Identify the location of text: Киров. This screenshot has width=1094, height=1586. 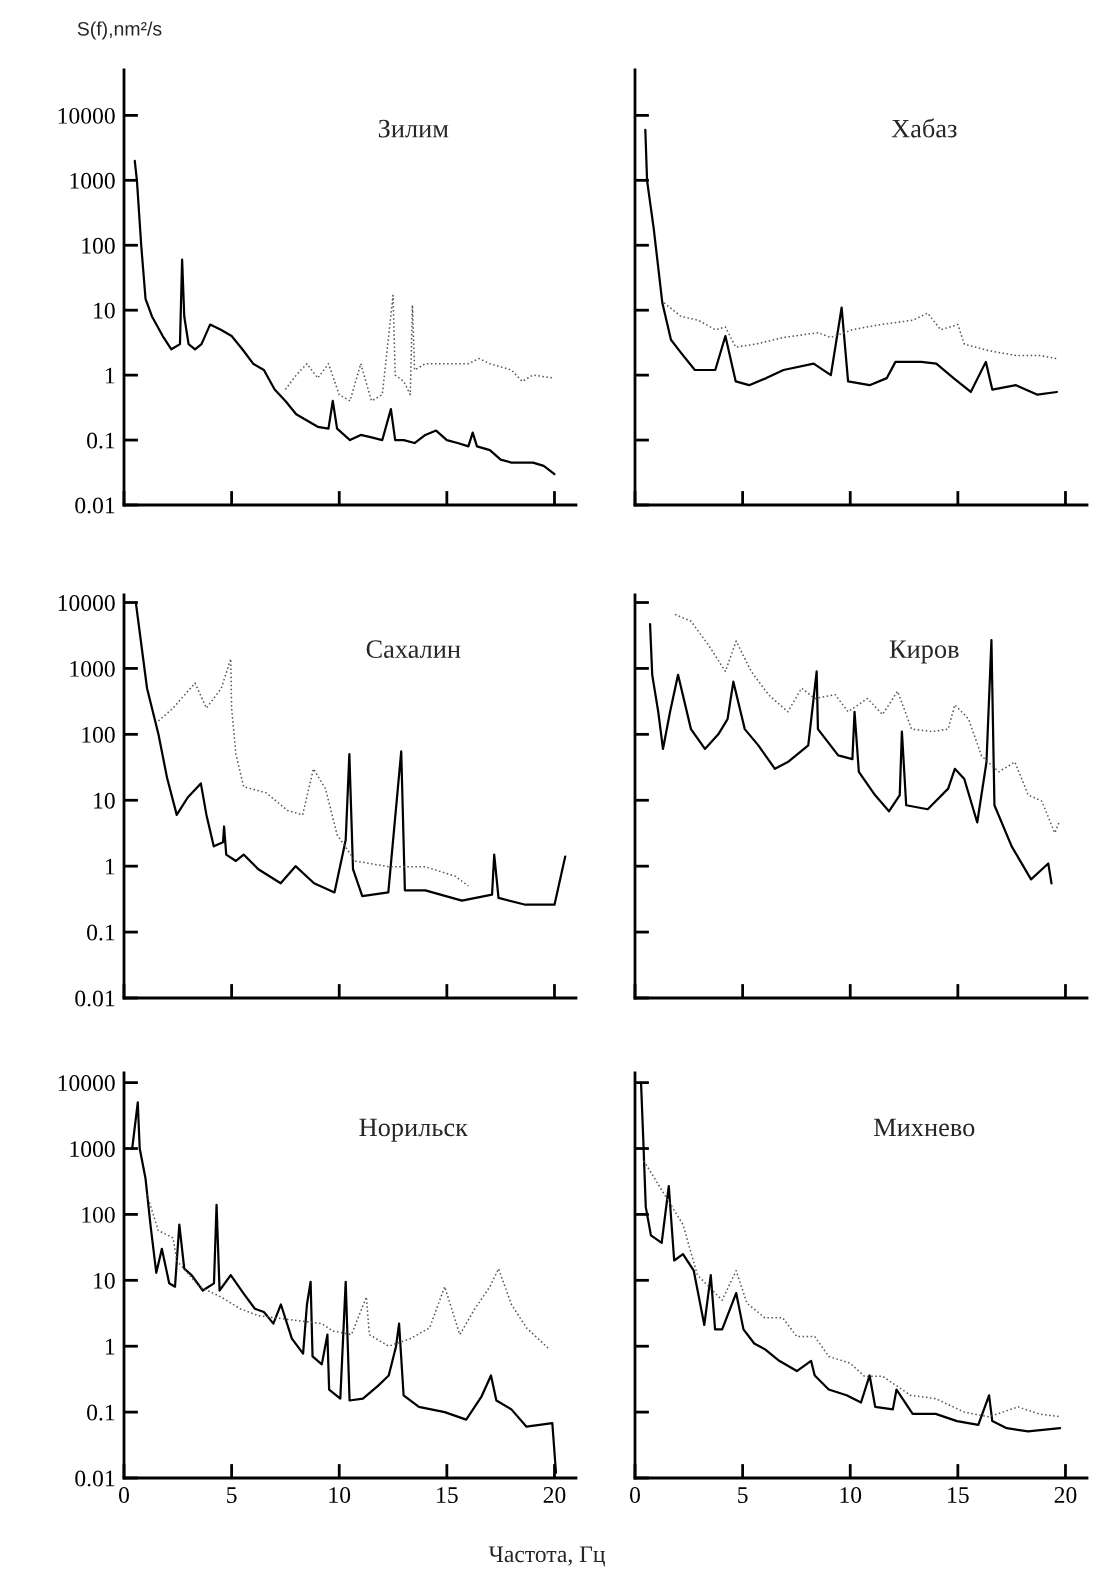
(924, 652).